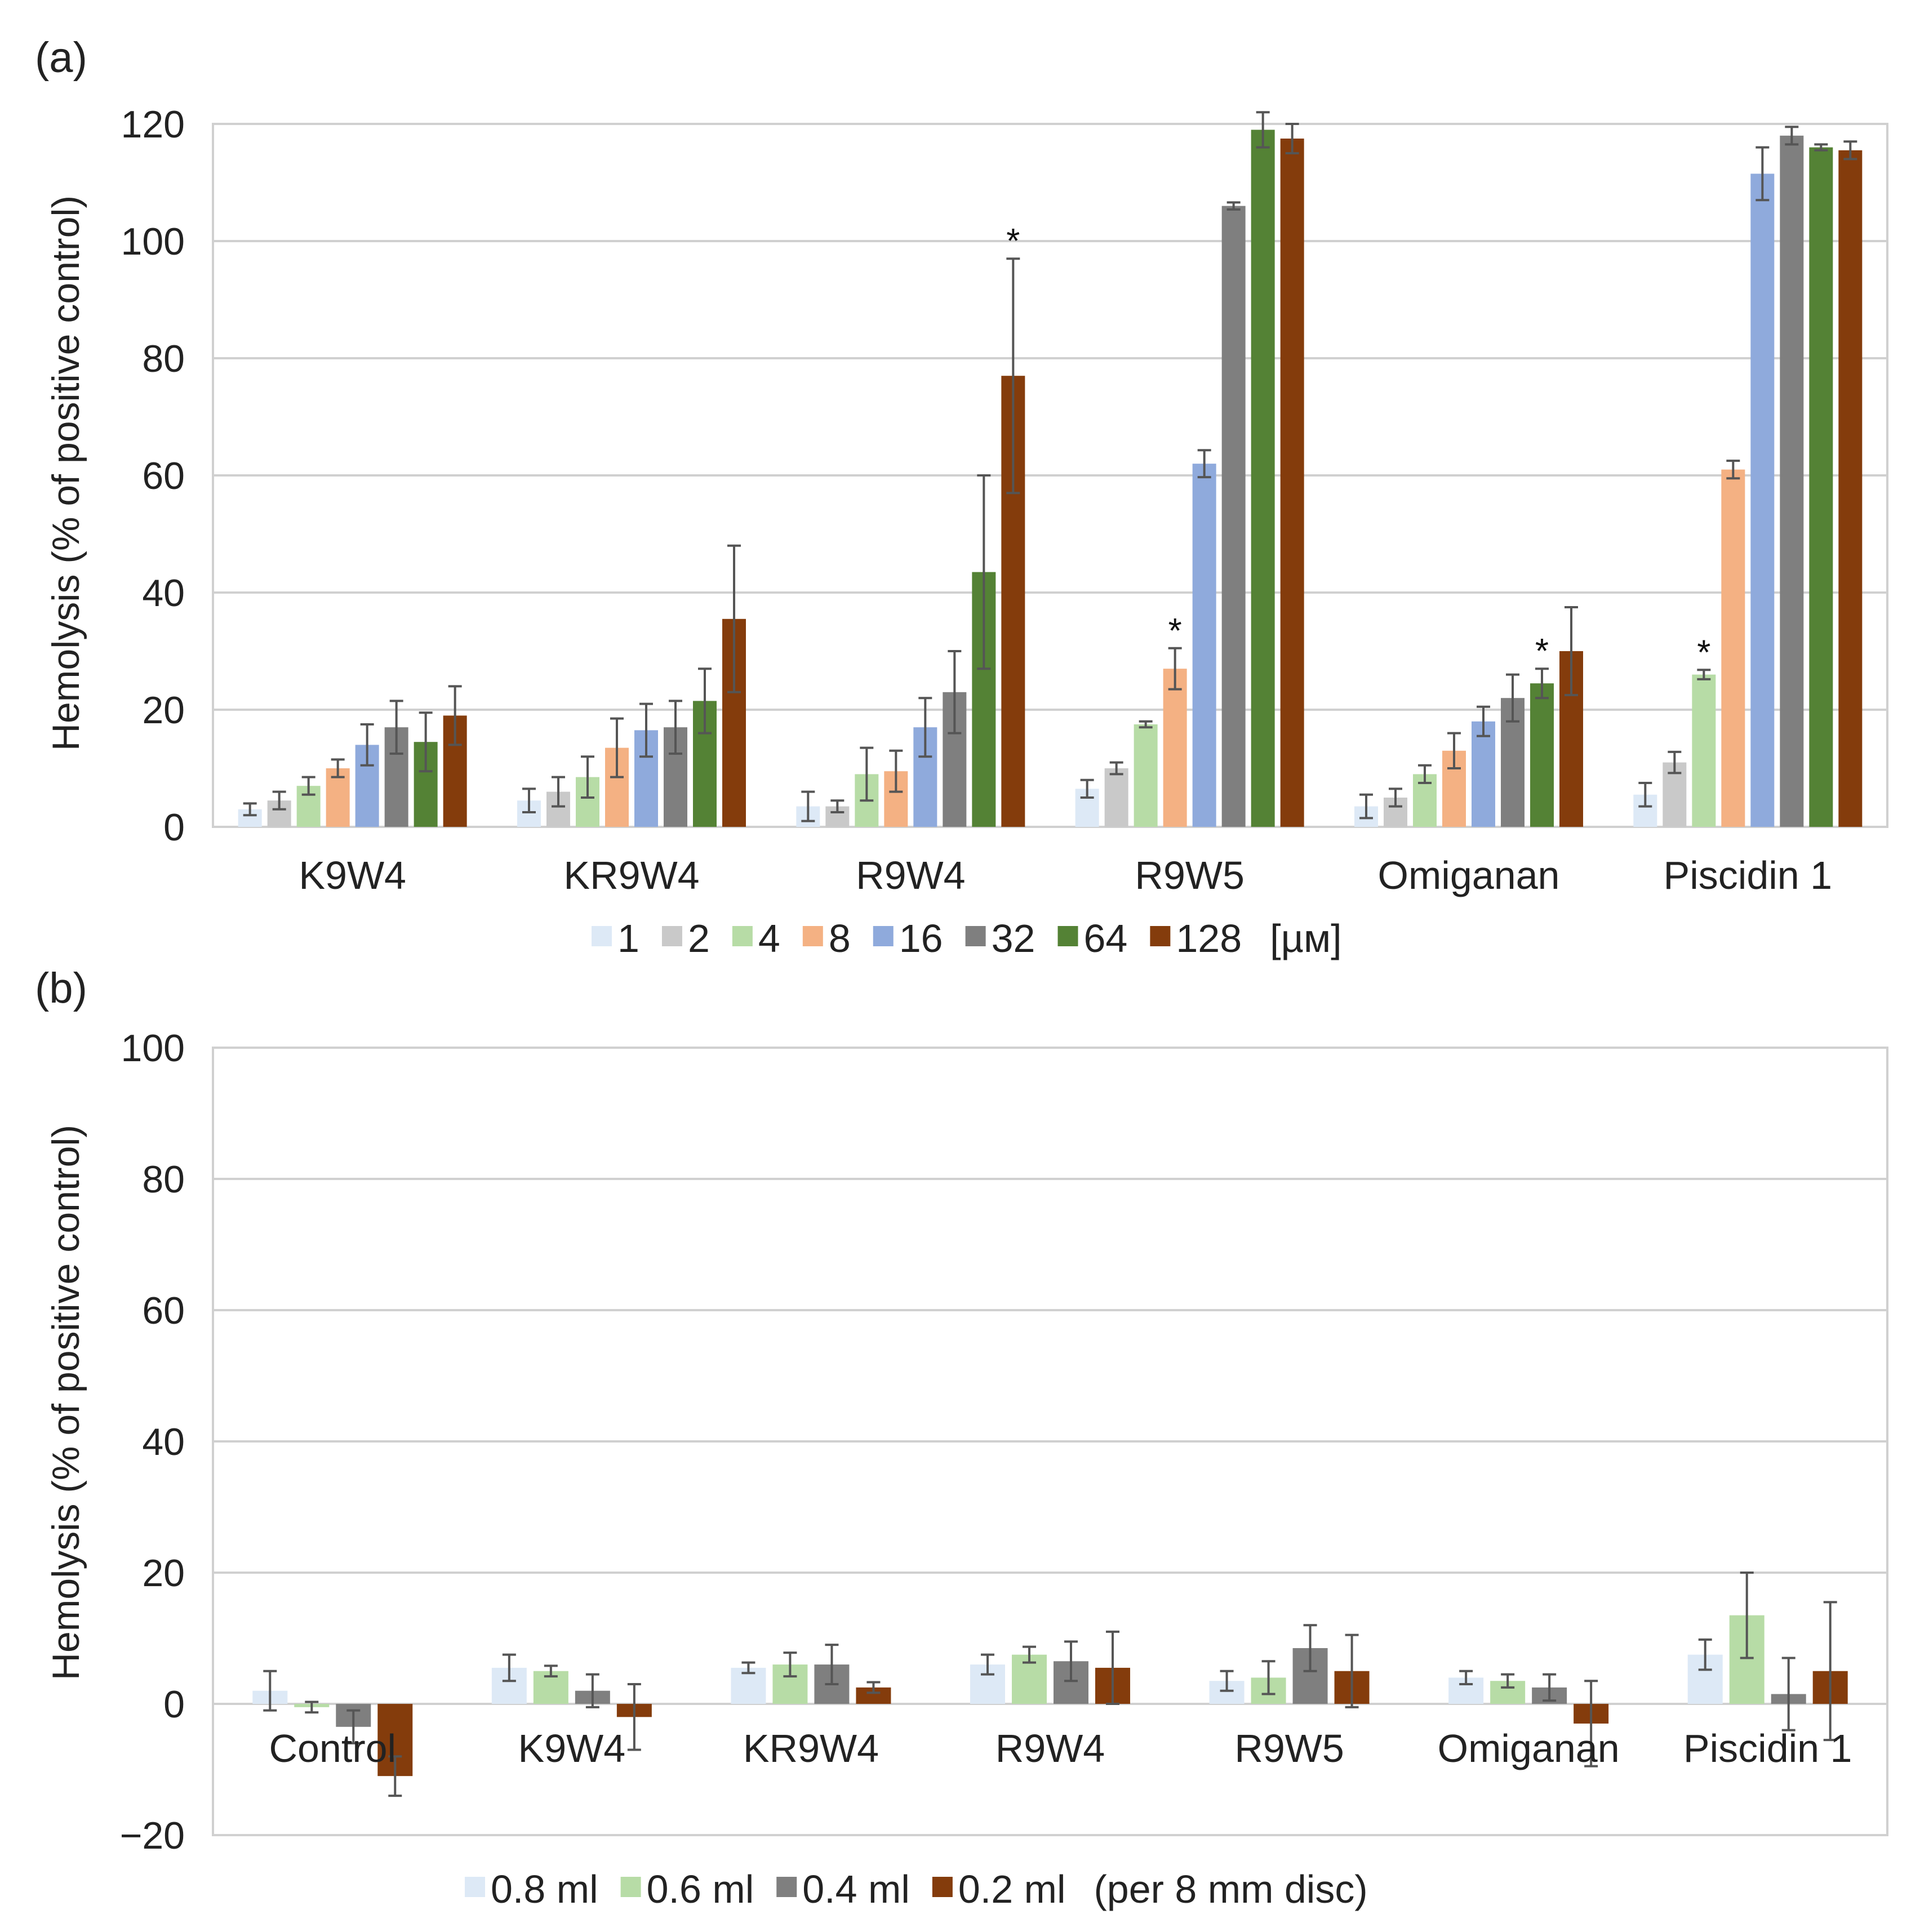 Image resolution: width=1920 pixels, height=1932 pixels. What do you see at coordinates (1227, 1681) in the screenshot?
I see `error-bar-b-r9w5-0-8-ml` at bounding box center [1227, 1681].